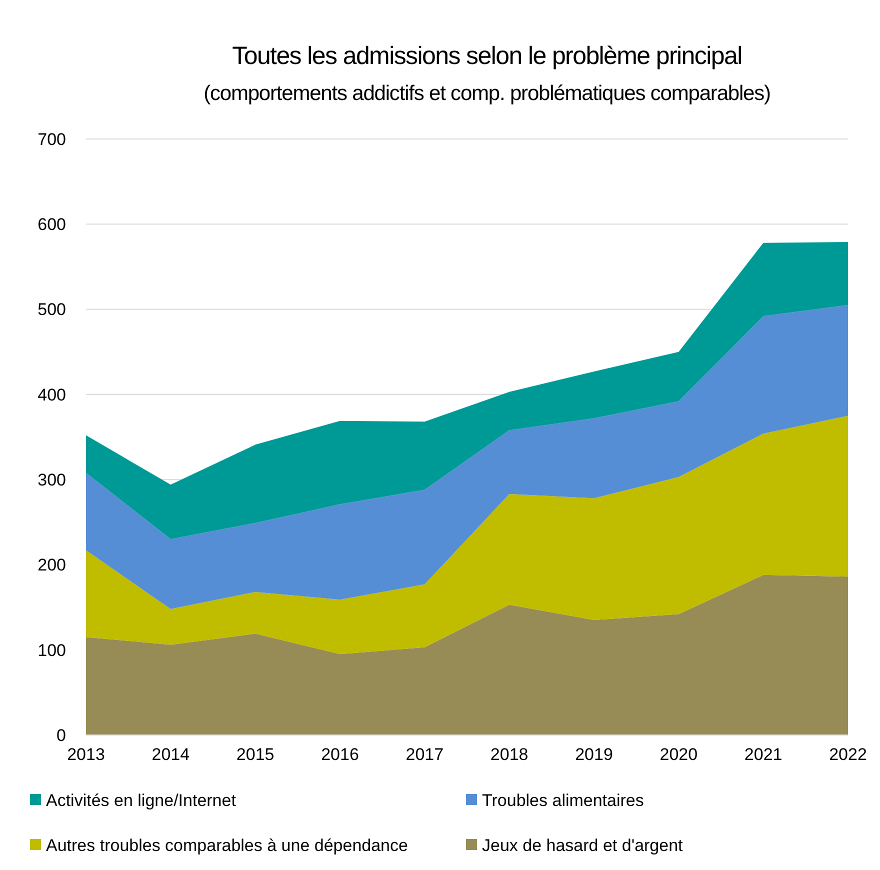  What do you see at coordinates (227, 845) in the screenshot?
I see `legend-label: Autres troubles comparables à une dépendance` at bounding box center [227, 845].